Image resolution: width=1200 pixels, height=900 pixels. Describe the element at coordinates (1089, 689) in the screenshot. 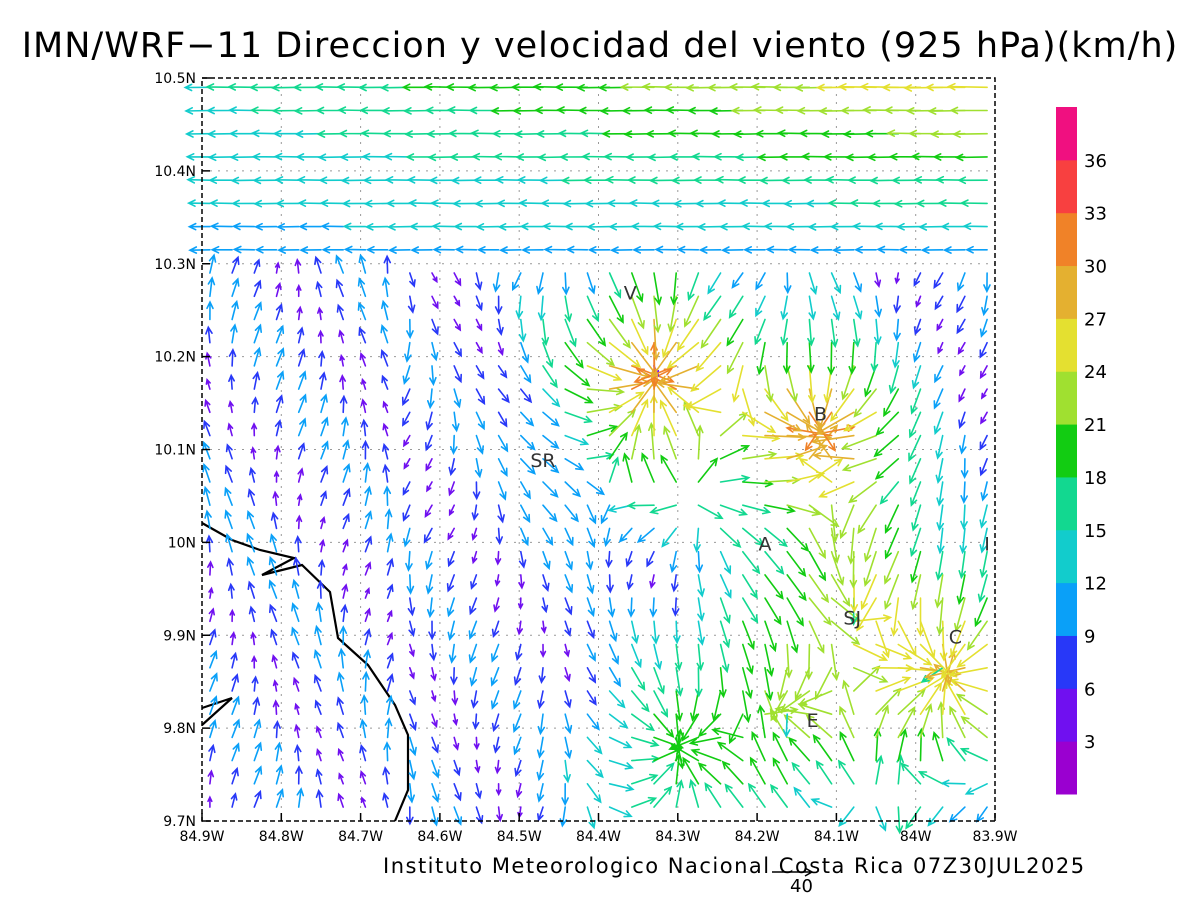

I see `colorbar-label: 6` at that location.